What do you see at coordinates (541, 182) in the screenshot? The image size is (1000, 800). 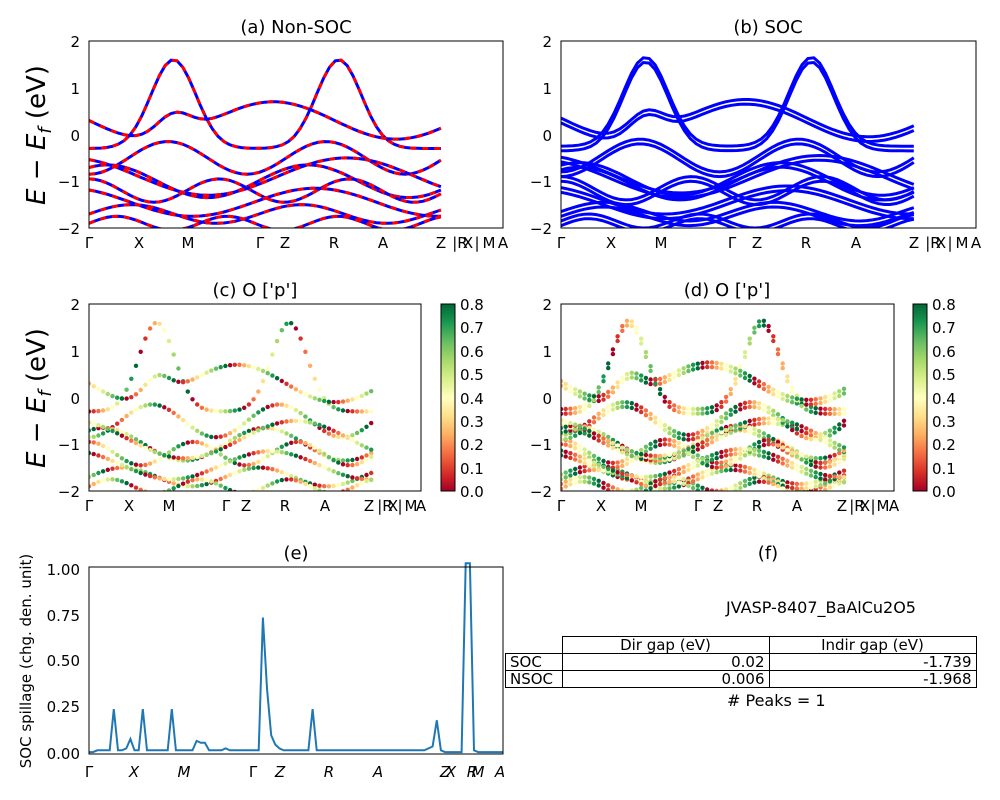 I see `y-tick-label: −1` at bounding box center [541, 182].